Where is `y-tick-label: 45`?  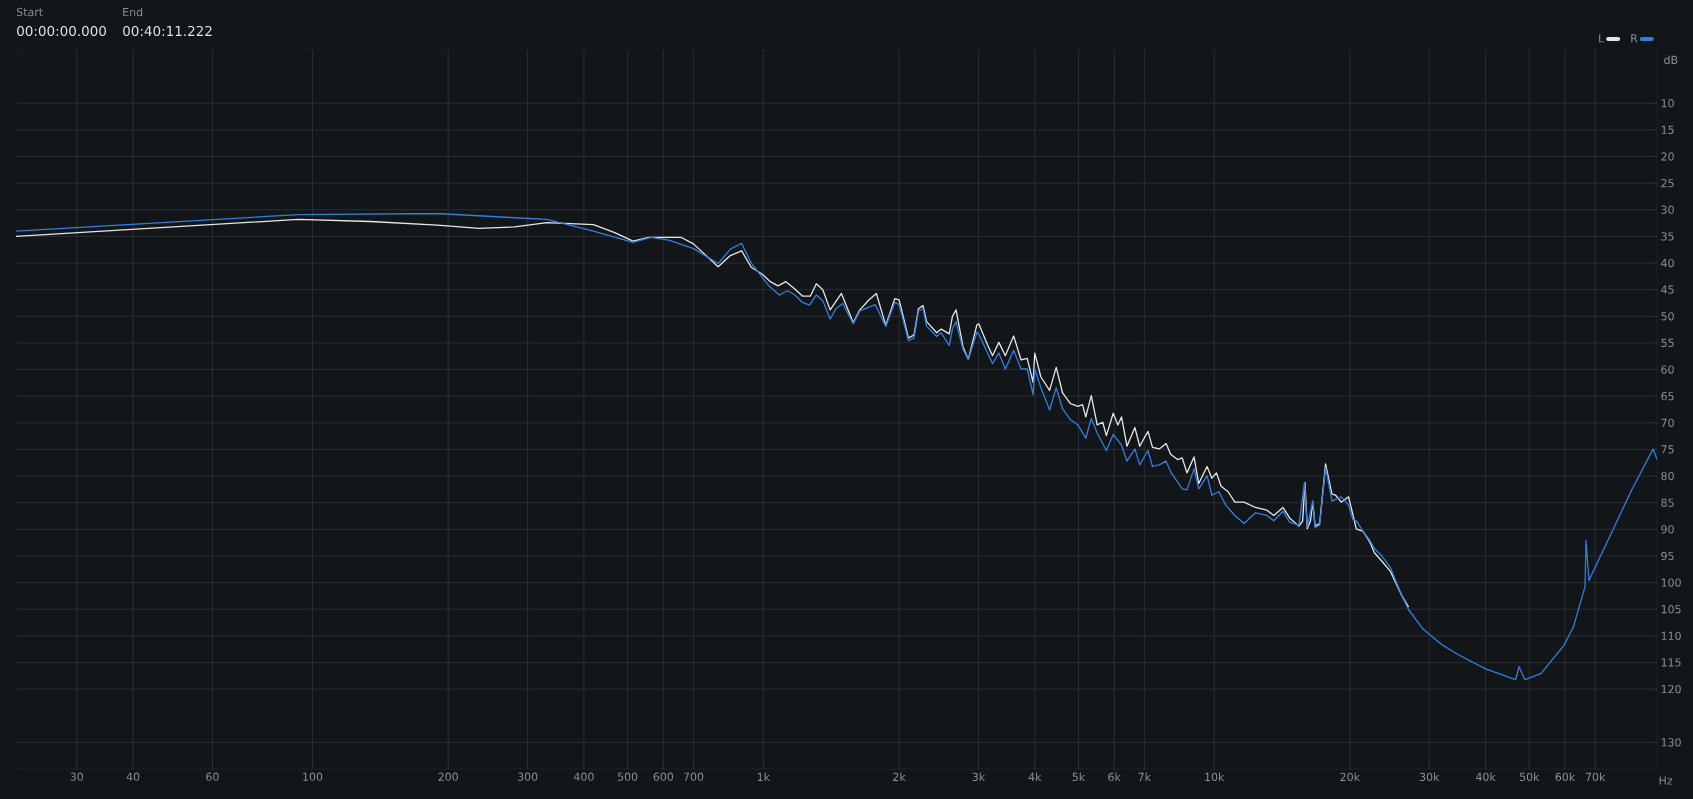
y-tick-label: 45 is located at coordinates (1667, 289).